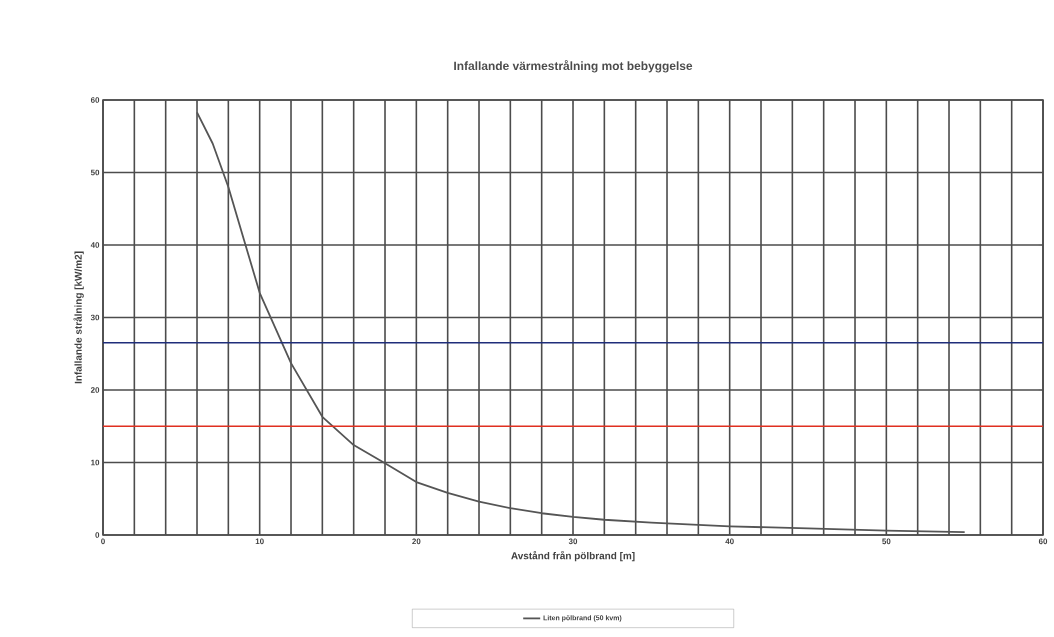 Image resolution: width=1054 pixels, height=637 pixels. Describe the element at coordinates (78, 317) in the screenshot. I see `y-axis-title: Infallande strålning [kW/m2]` at that location.